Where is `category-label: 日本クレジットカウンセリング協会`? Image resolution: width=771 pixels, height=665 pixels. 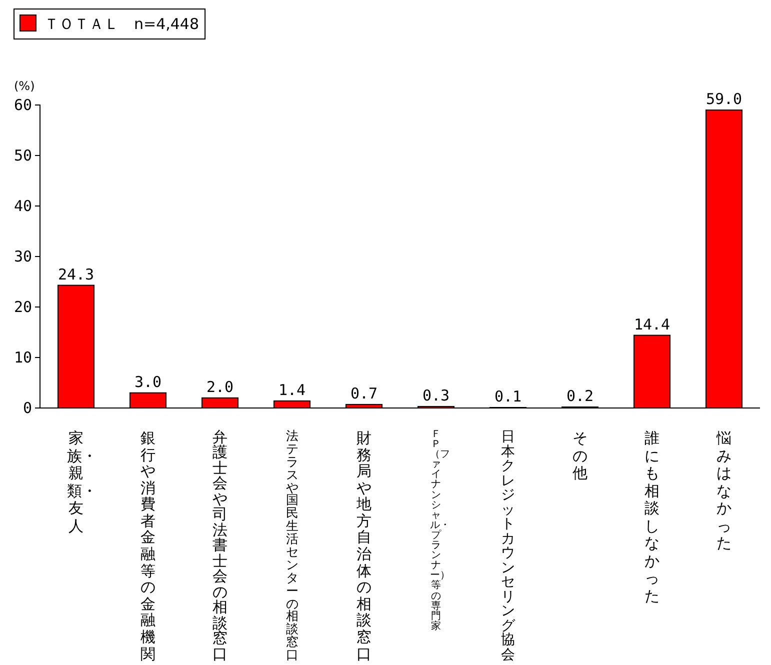 category-label: 日本クレジットカウンセリング協会 is located at coordinates (507, 545).